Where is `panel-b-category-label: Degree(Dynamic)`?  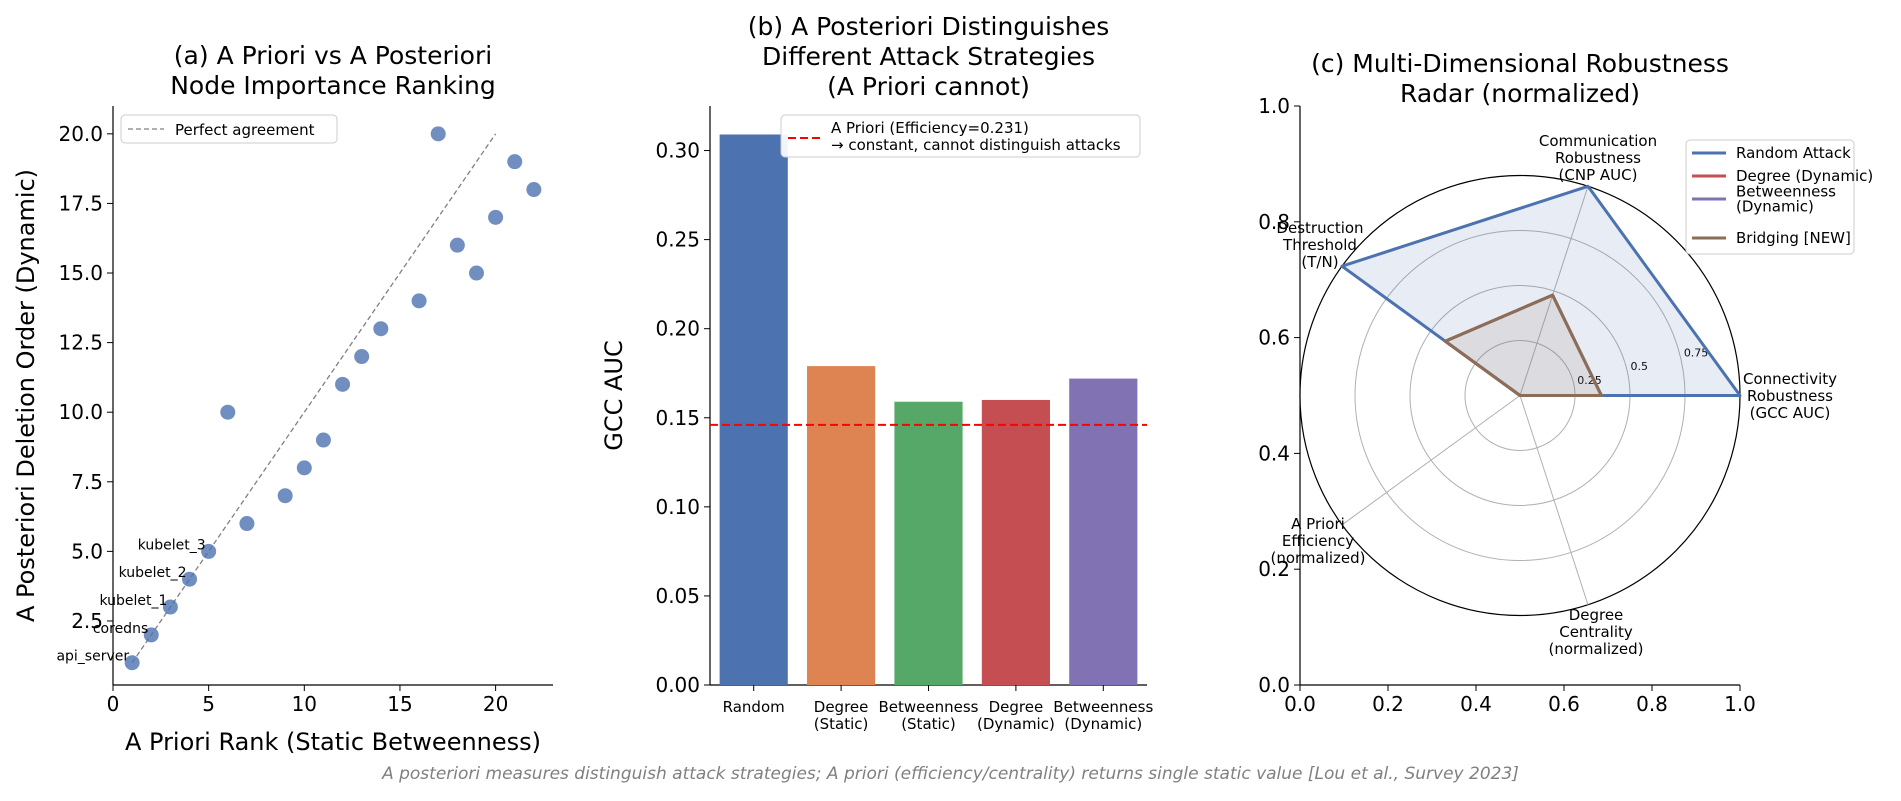 panel-b-category-label: Degree(Dynamic) is located at coordinates (1016, 715).